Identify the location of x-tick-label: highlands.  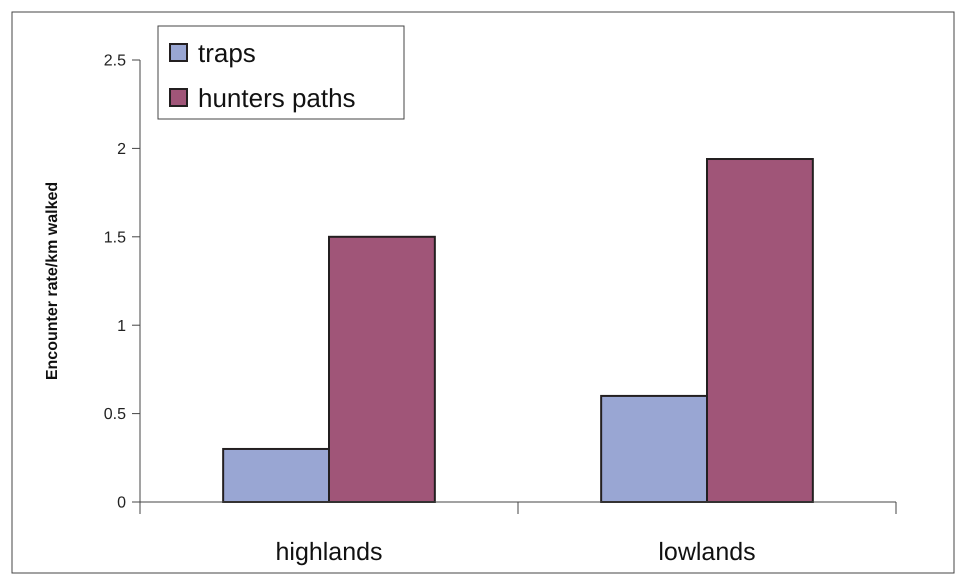
(329, 552).